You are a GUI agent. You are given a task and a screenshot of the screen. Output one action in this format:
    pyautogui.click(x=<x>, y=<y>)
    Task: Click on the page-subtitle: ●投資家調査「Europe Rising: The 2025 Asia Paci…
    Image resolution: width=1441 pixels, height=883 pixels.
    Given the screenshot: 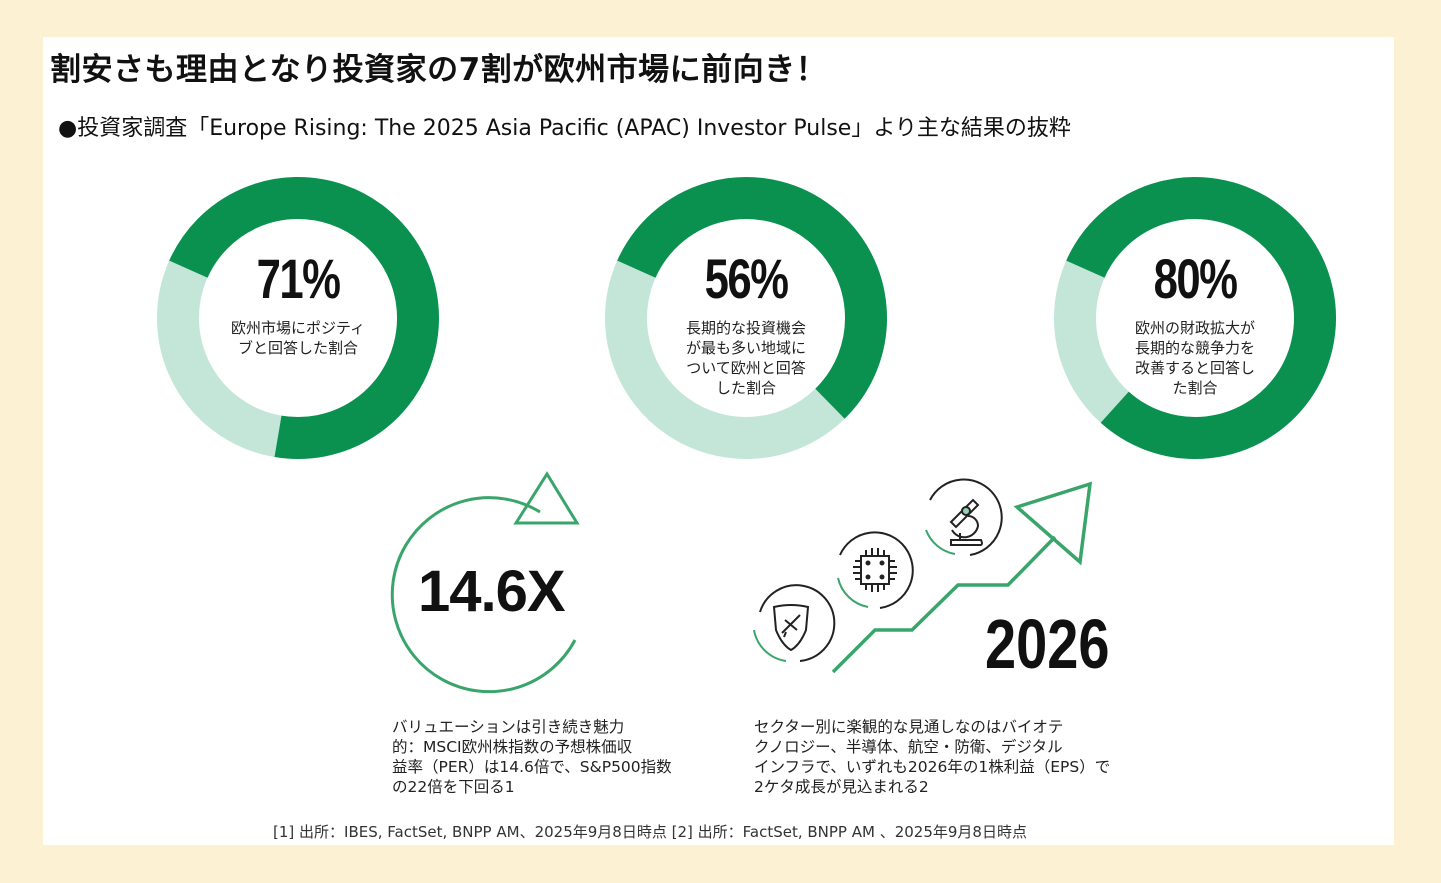 What is the action you would take?
    pyautogui.click(x=564, y=128)
    